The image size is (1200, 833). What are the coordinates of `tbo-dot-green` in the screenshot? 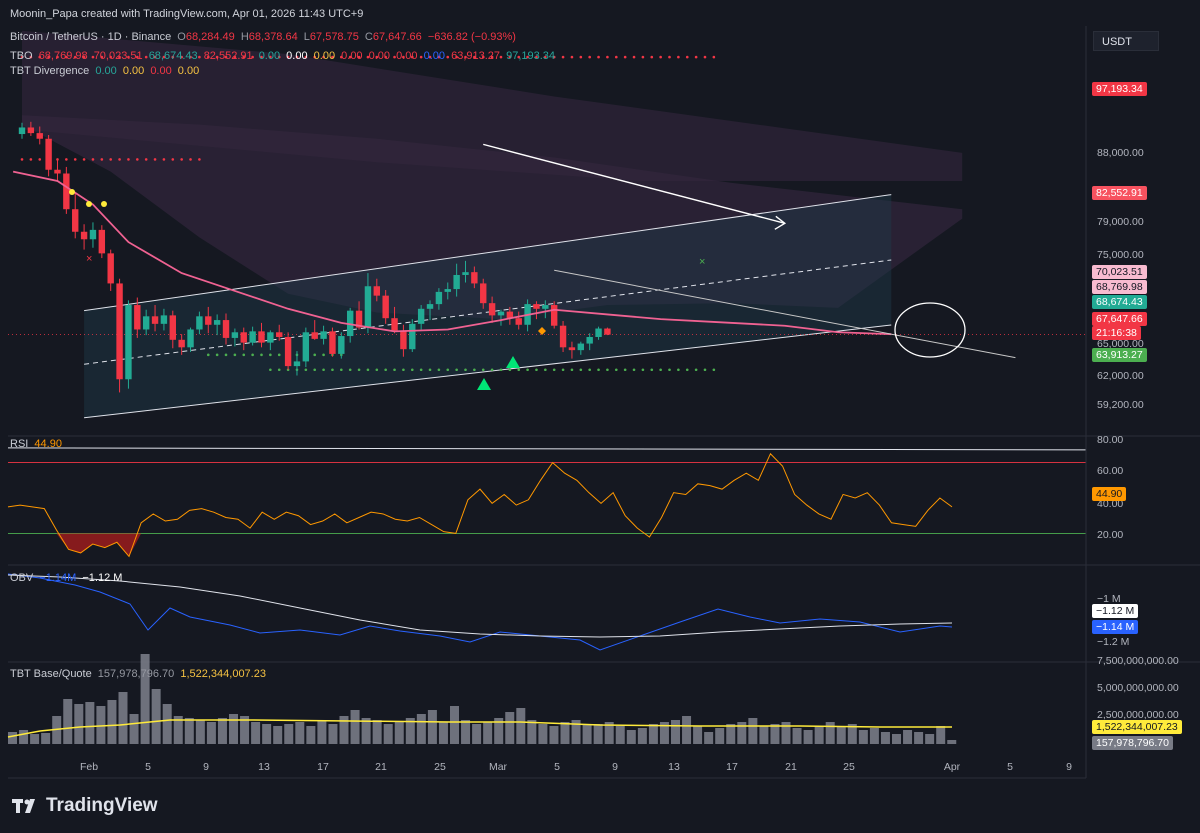 It's located at (474, 370).